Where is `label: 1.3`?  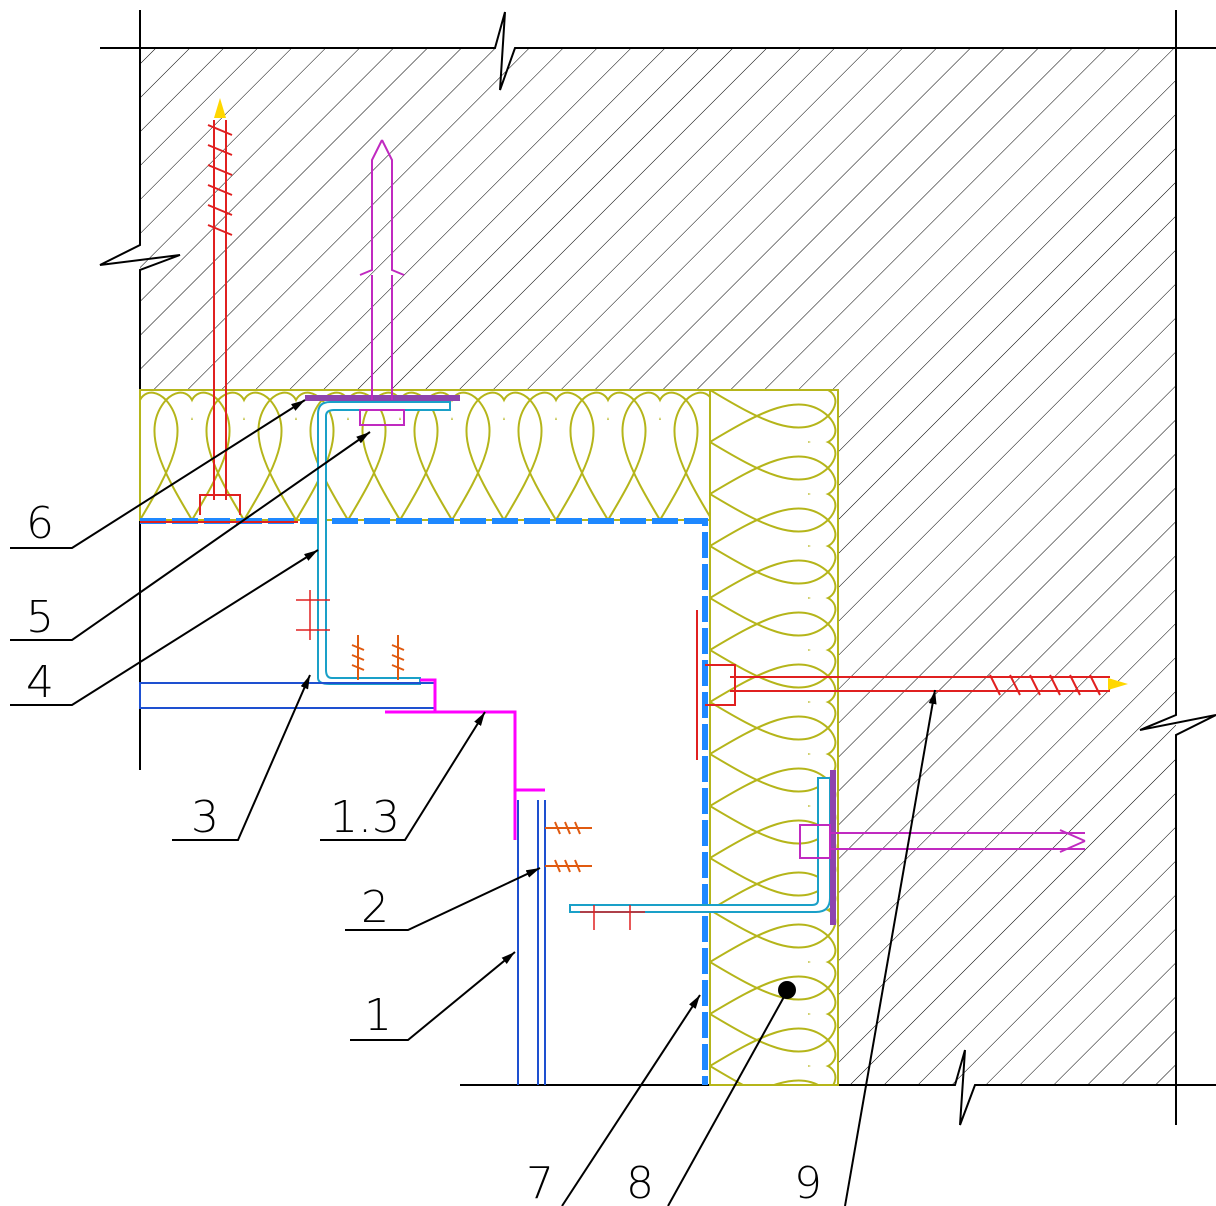 label: 1.3 is located at coordinates (365, 817).